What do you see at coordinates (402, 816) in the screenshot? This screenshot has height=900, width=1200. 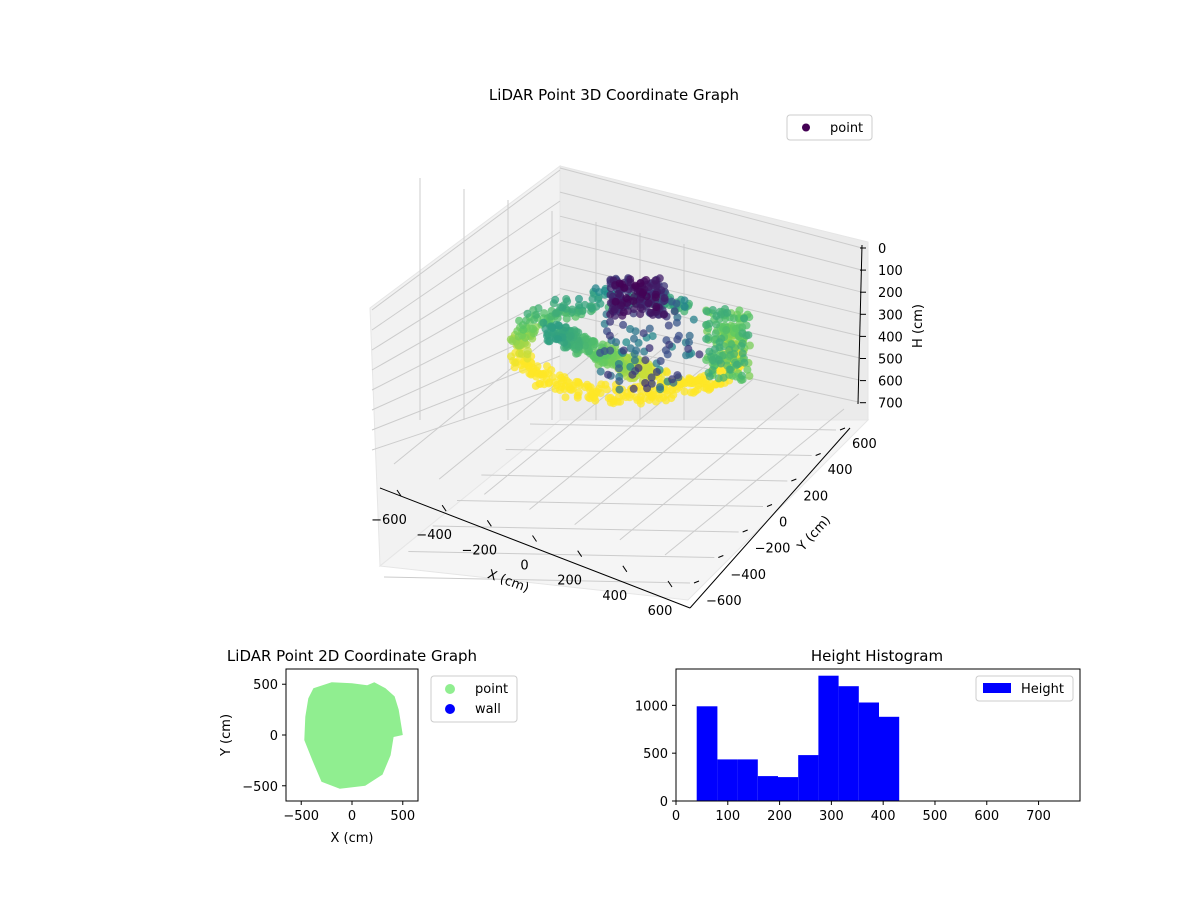 I see `x-tick-label: 500` at bounding box center [402, 816].